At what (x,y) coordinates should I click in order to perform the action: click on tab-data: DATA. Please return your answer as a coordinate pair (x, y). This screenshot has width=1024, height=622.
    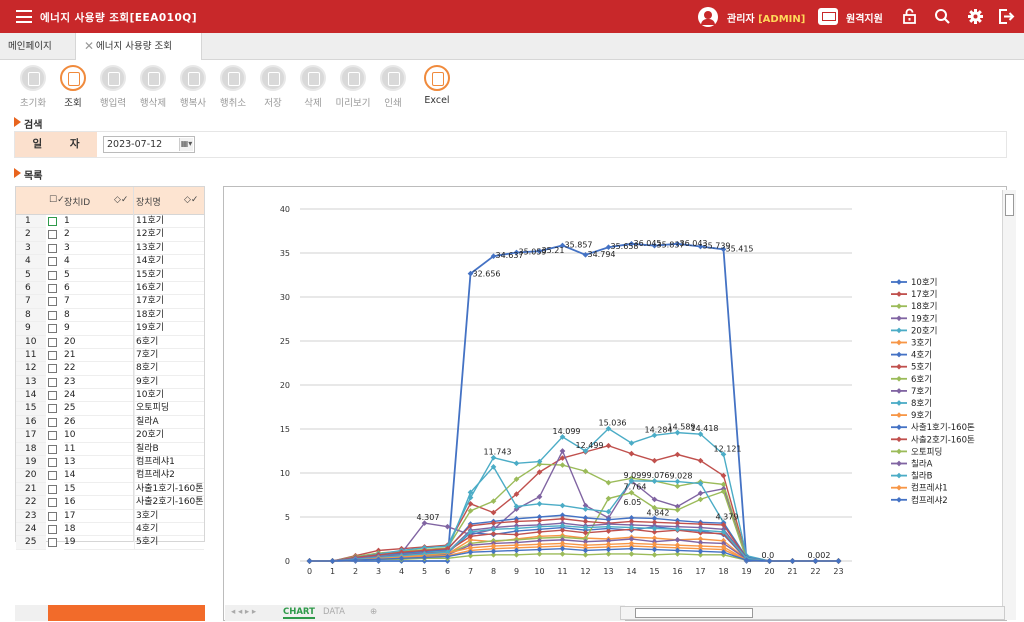
    Looking at the image, I should click on (334, 612).